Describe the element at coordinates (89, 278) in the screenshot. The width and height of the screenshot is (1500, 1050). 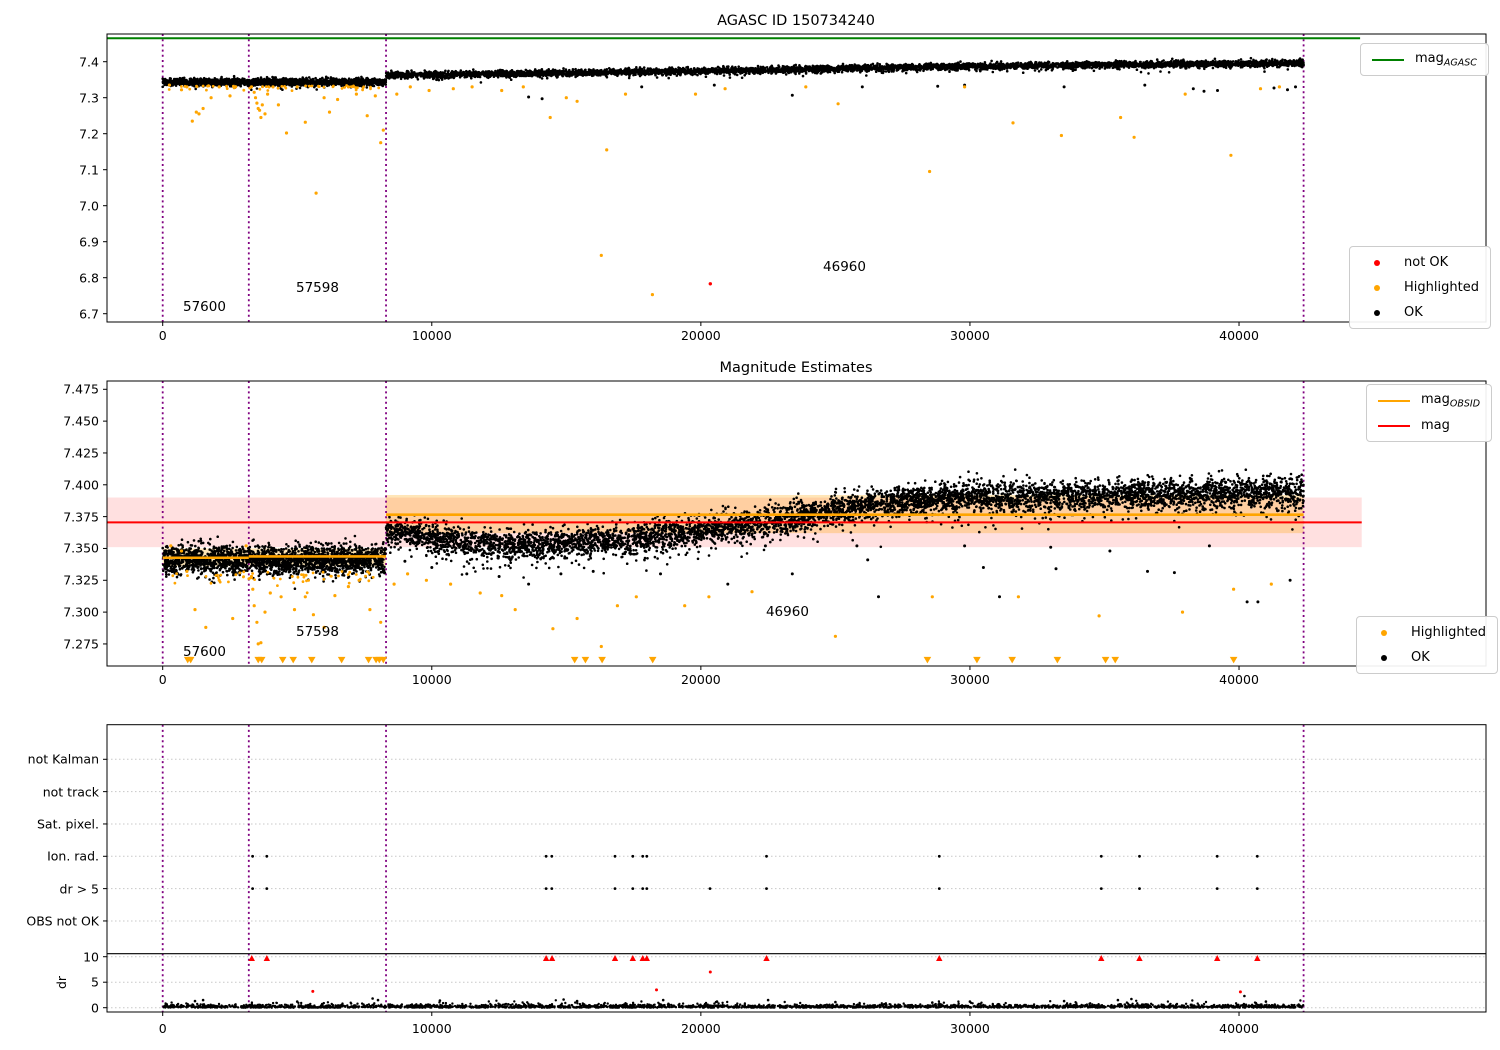
I see `top-ytick-label: 6.8` at that location.